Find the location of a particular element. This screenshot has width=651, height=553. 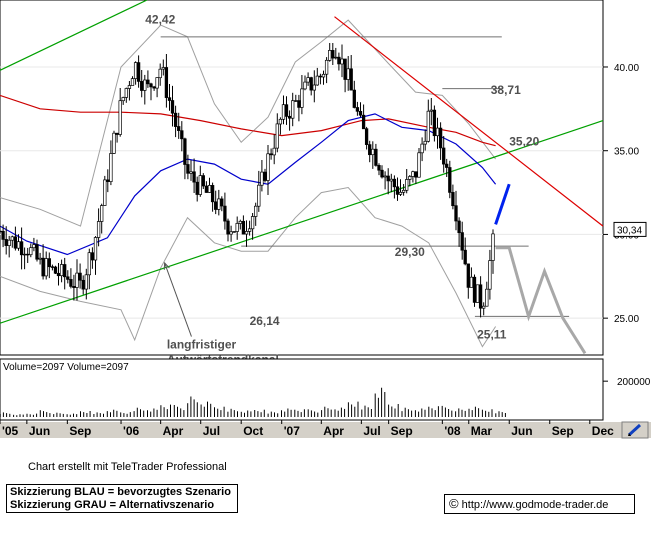

volume-tick-label: 200000 is located at coordinates (634, 382).